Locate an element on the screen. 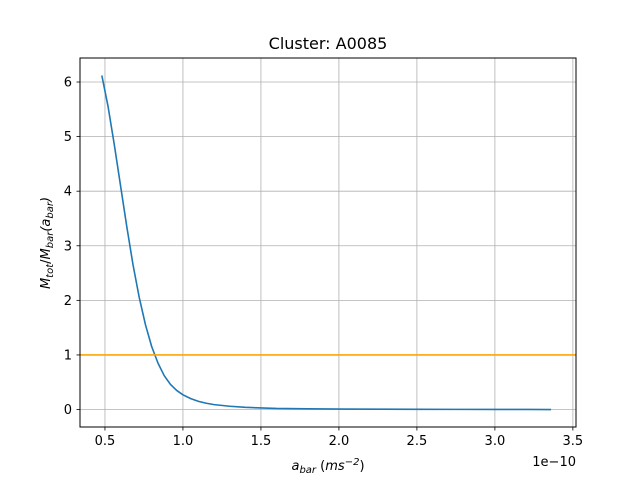 The image size is (640, 480). x-tick-label: 2.0 is located at coordinates (339, 441).